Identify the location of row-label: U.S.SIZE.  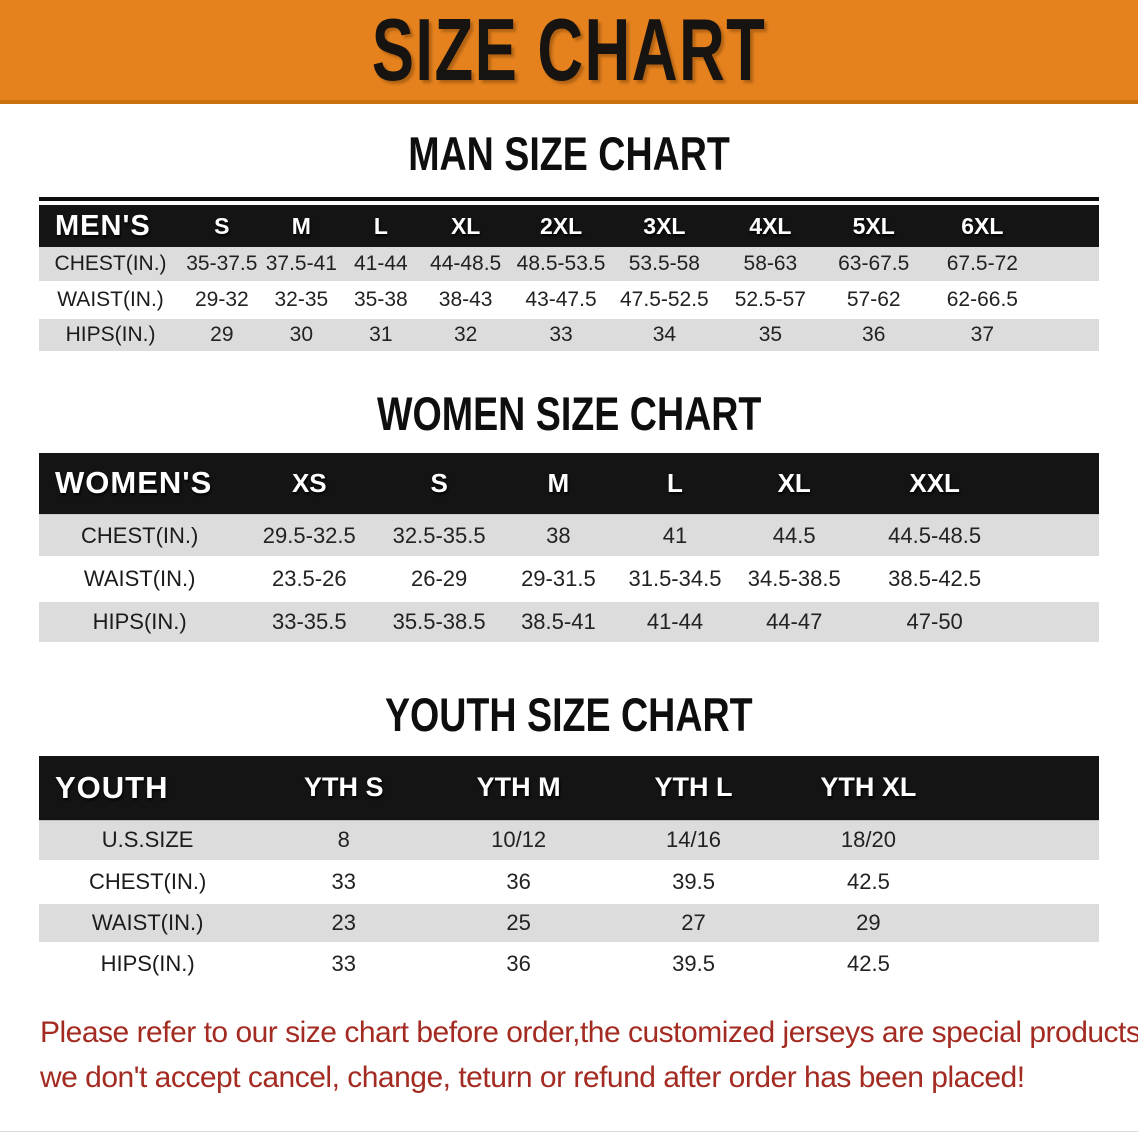
(148, 841).